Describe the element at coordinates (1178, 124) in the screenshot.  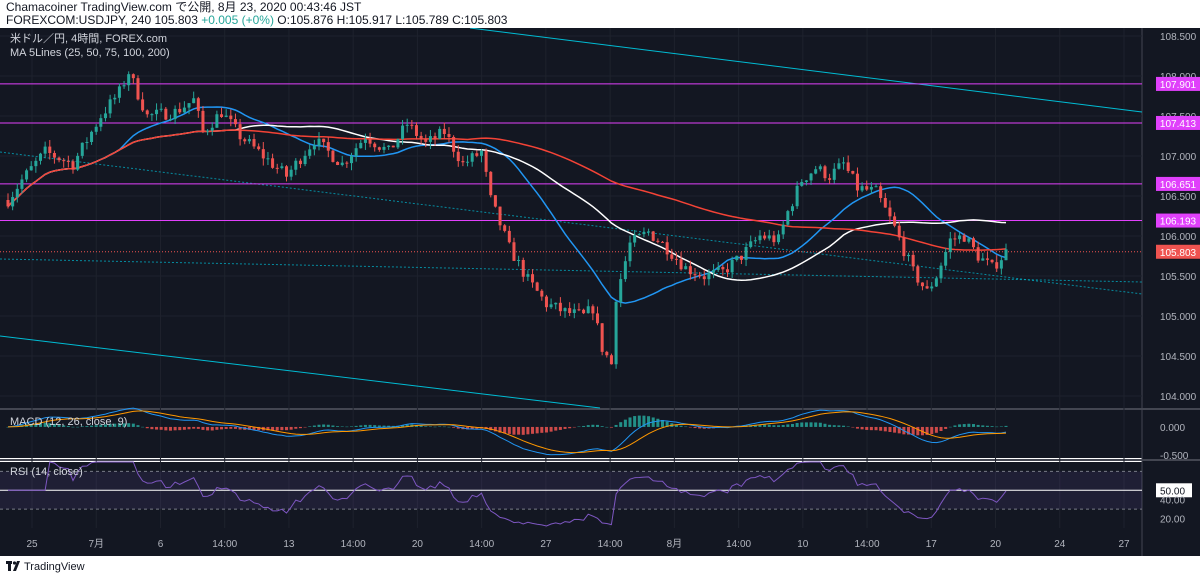
I see `price-label-value: 107.413` at that location.